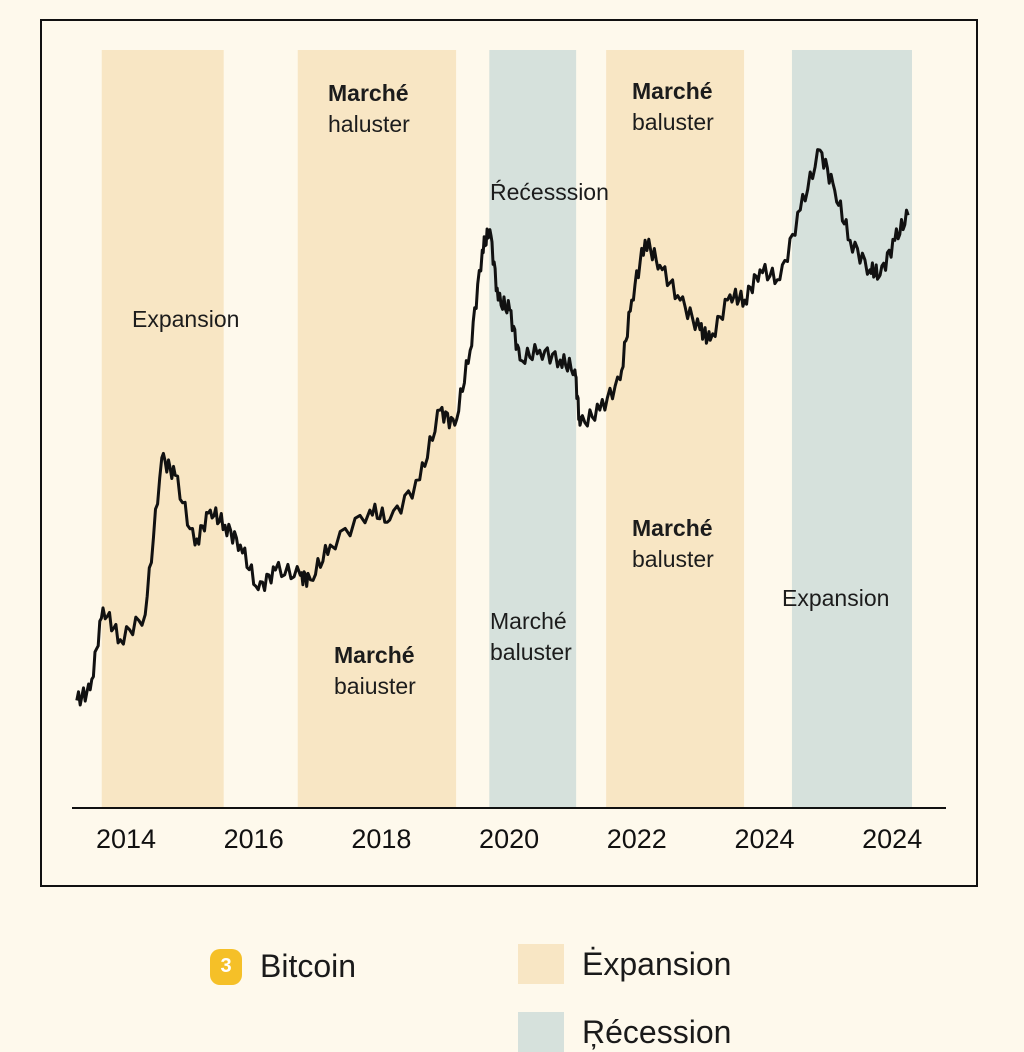 The height and width of the screenshot is (1052, 1024). I want to click on annotation-recession: Ŕećesssion, so click(549, 192).